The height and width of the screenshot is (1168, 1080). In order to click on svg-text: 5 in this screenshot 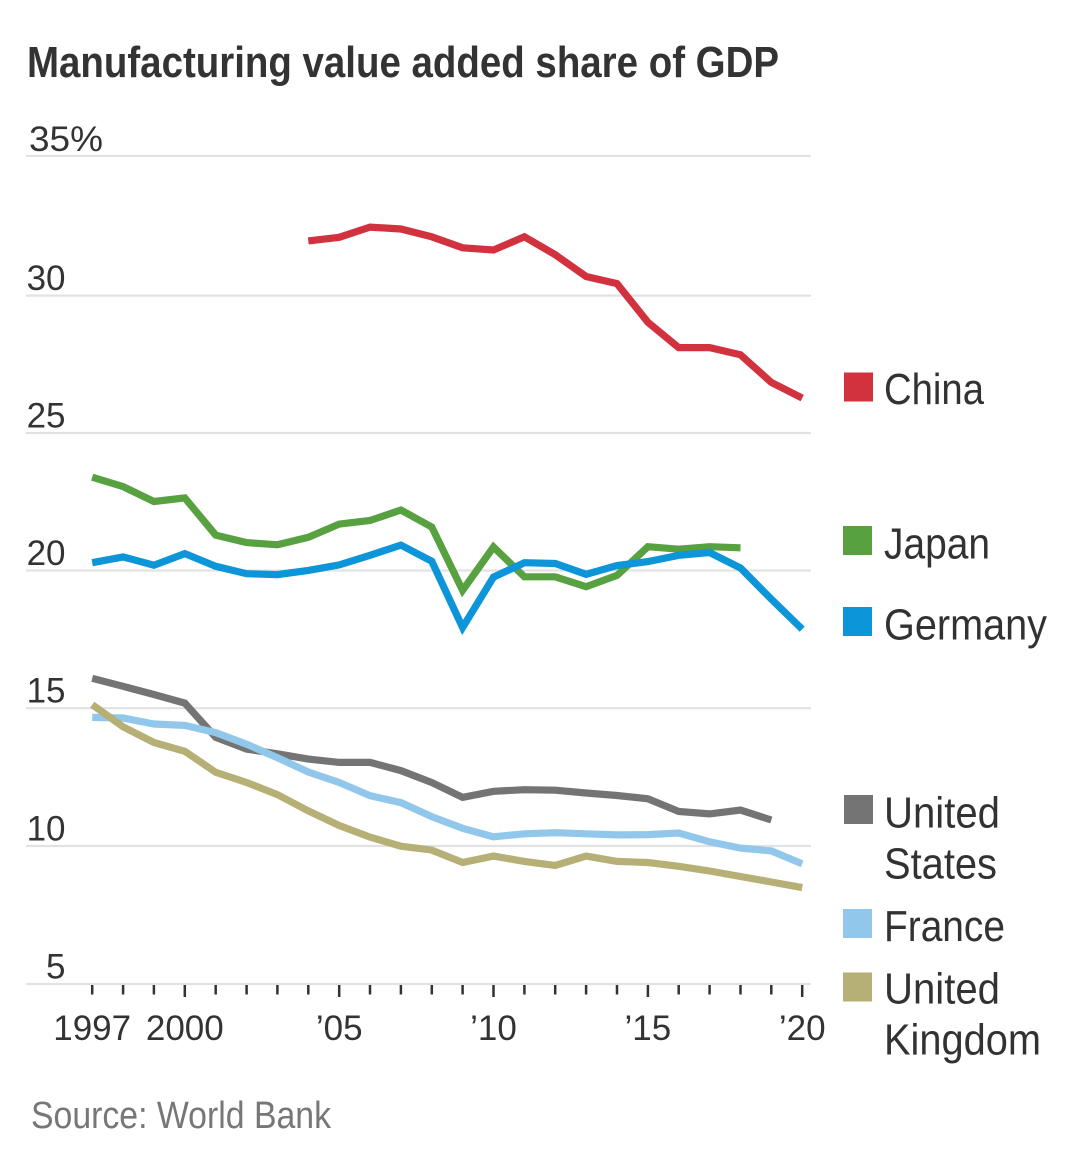, I will do `click(55, 967)`.